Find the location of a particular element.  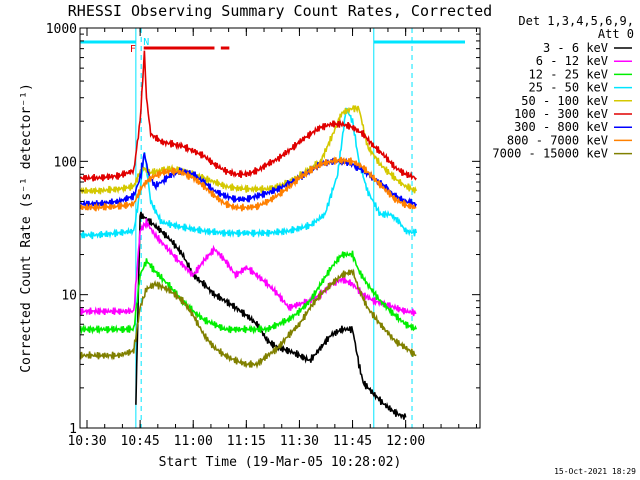

x-tick-label-5: 11:45 is located at coordinates (352, 441).